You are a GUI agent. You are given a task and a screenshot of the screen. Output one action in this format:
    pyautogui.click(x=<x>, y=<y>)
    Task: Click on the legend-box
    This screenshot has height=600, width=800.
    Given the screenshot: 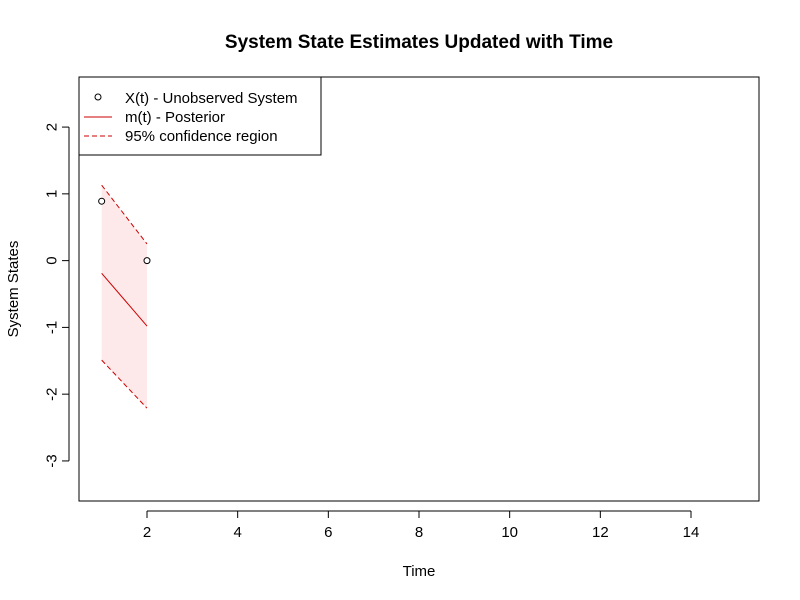 What is the action you would take?
    pyautogui.click(x=200, y=116)
    